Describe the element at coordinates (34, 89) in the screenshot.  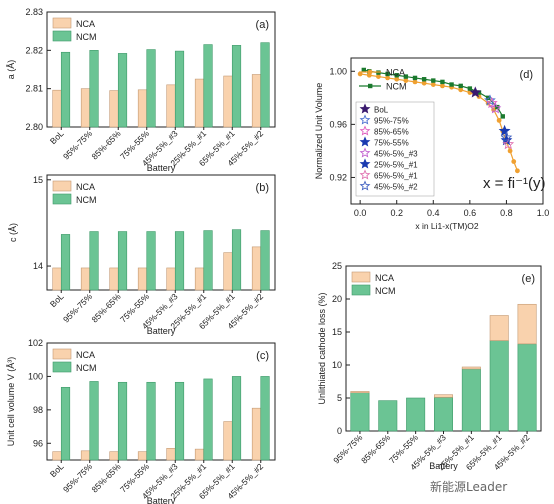
I see `y-tick-label: 2.81` at that location.